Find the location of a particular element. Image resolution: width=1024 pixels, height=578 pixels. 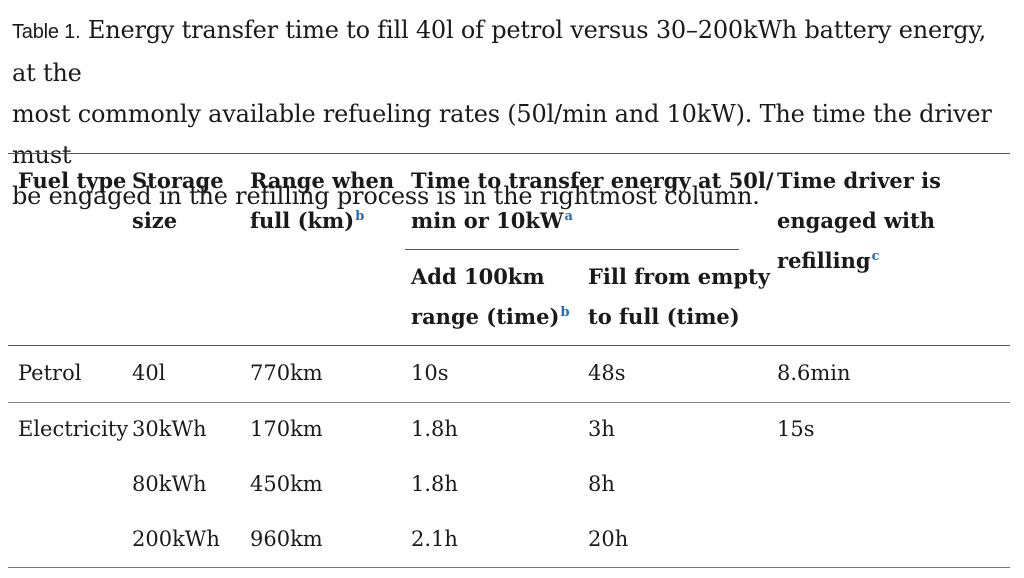

cell-storage: 80kWh is located at coordinates (169, 484).